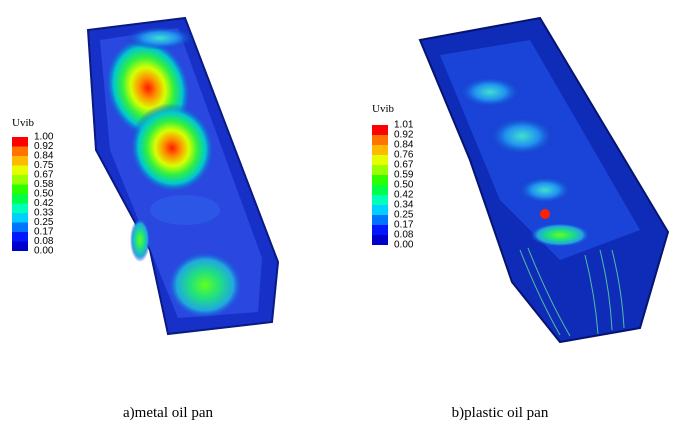 The image size is (685, 425). What do you see at coordinates (44, 184) in the screenshot?
I see `legend-label: 0.58` at bounding box center [44, 184].